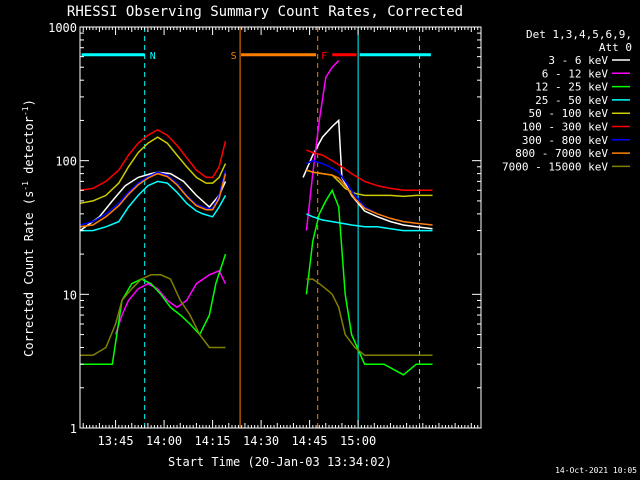 The width and height of the screenshot is (640, 480). Describe the element at coordinates (571, 100) in the screenshot. I see `legend-label-3: 25 - 50 keV` at that location.